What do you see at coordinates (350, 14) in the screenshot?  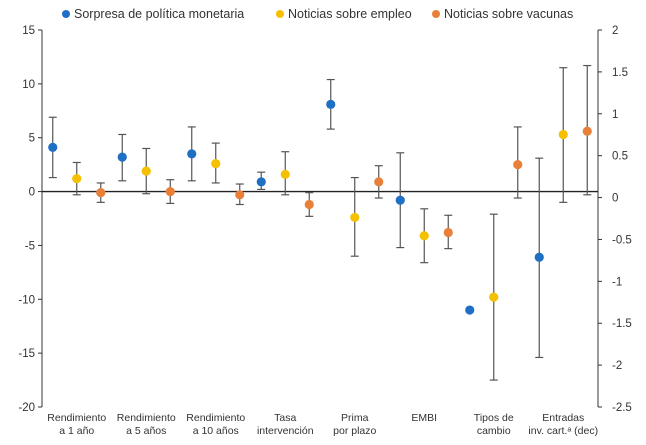 I see `legend-entry: Noticias sobre empleo` at bounding box center [350, 14].